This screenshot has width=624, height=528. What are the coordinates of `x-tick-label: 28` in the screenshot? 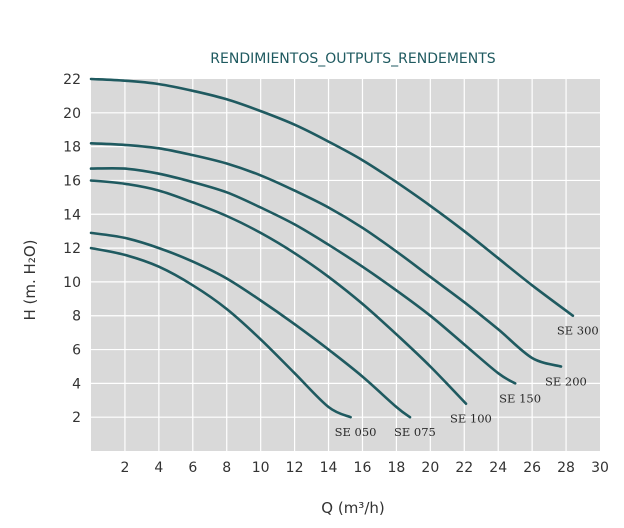 It's located at (566, 468).